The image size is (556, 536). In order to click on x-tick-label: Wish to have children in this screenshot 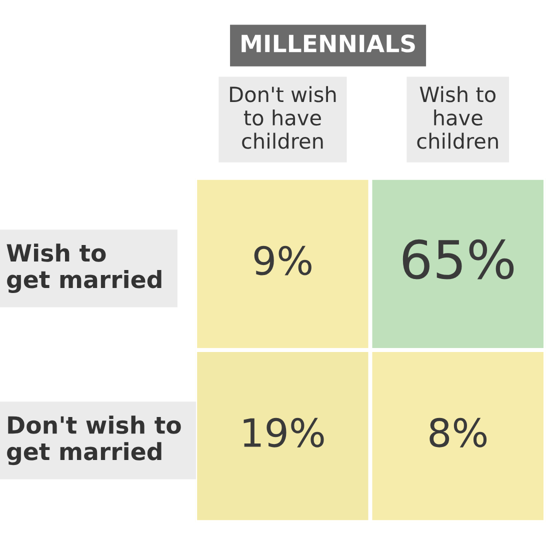, I will do `click(457, 117)`.